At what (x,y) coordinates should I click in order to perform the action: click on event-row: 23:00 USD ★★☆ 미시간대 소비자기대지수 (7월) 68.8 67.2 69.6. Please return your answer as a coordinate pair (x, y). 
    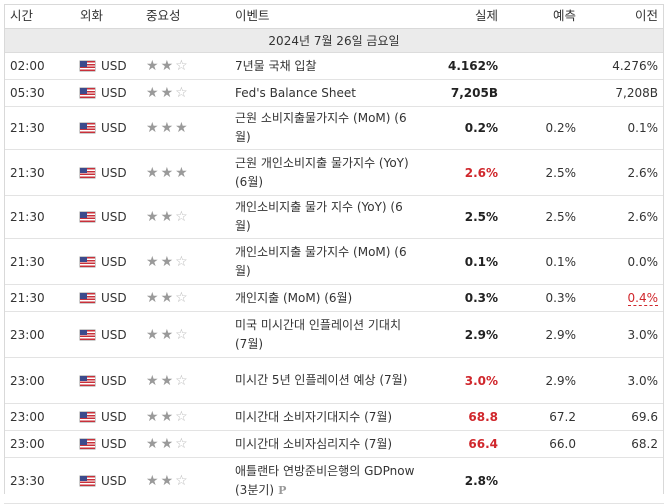
    Looking at the image, I should click on (334, 417).